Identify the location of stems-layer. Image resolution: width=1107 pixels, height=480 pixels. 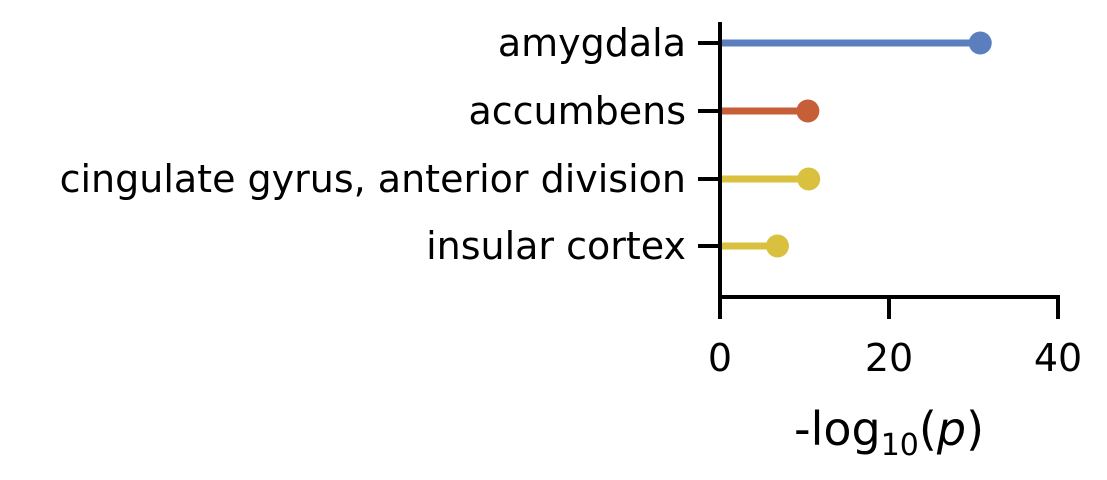
(850, 144).